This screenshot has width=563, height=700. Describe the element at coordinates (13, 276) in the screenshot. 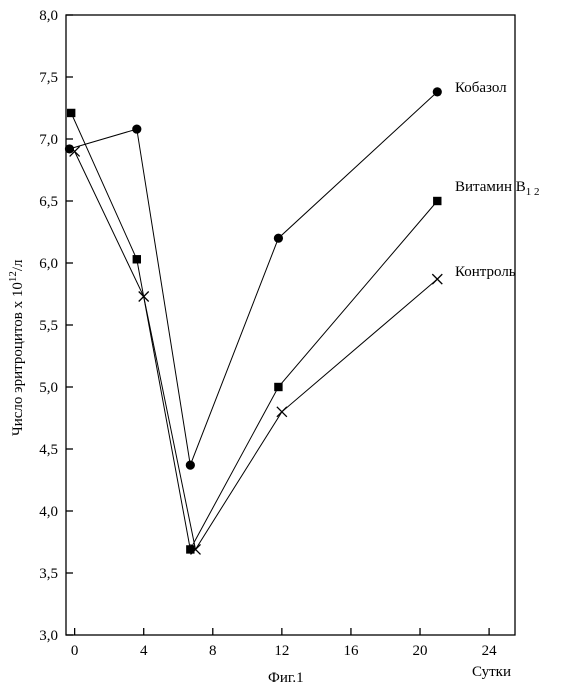

I see `y-axis-label-exponent: 12` at that location.